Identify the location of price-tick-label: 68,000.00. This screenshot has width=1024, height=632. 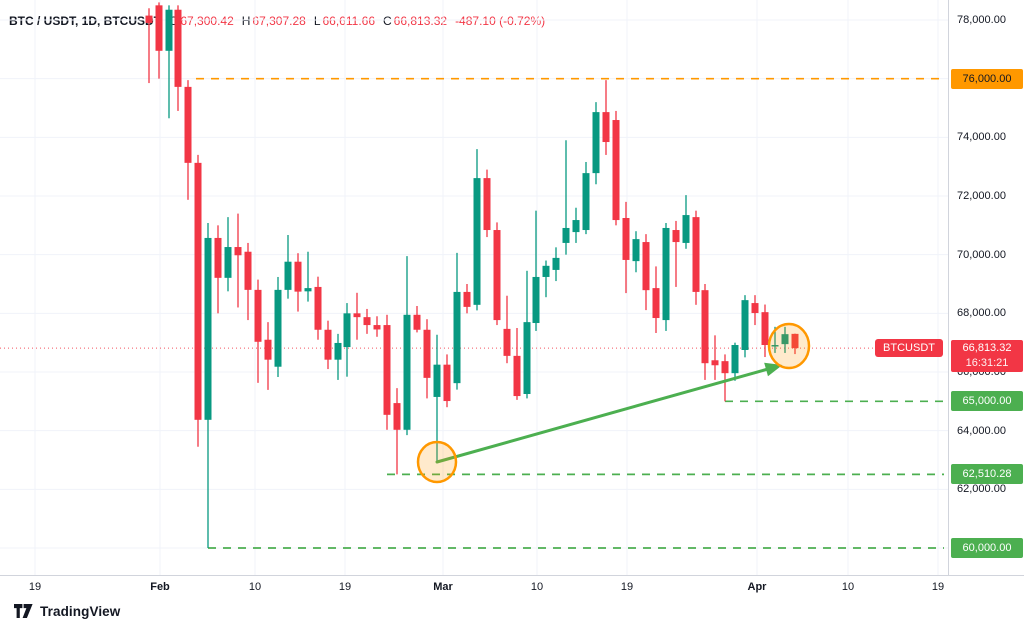
(981, 313).